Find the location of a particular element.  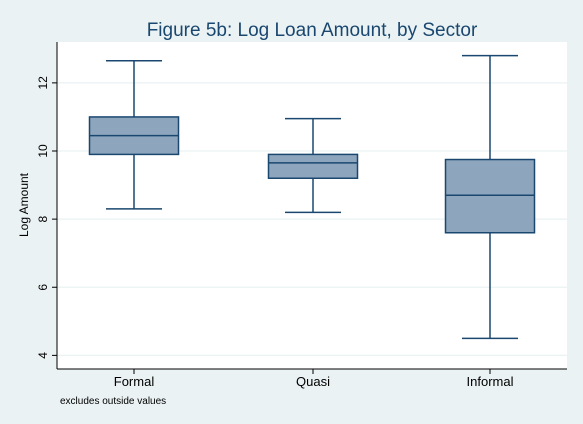

x-tick-label-formal: Formal is located at coordinates (134, 381).